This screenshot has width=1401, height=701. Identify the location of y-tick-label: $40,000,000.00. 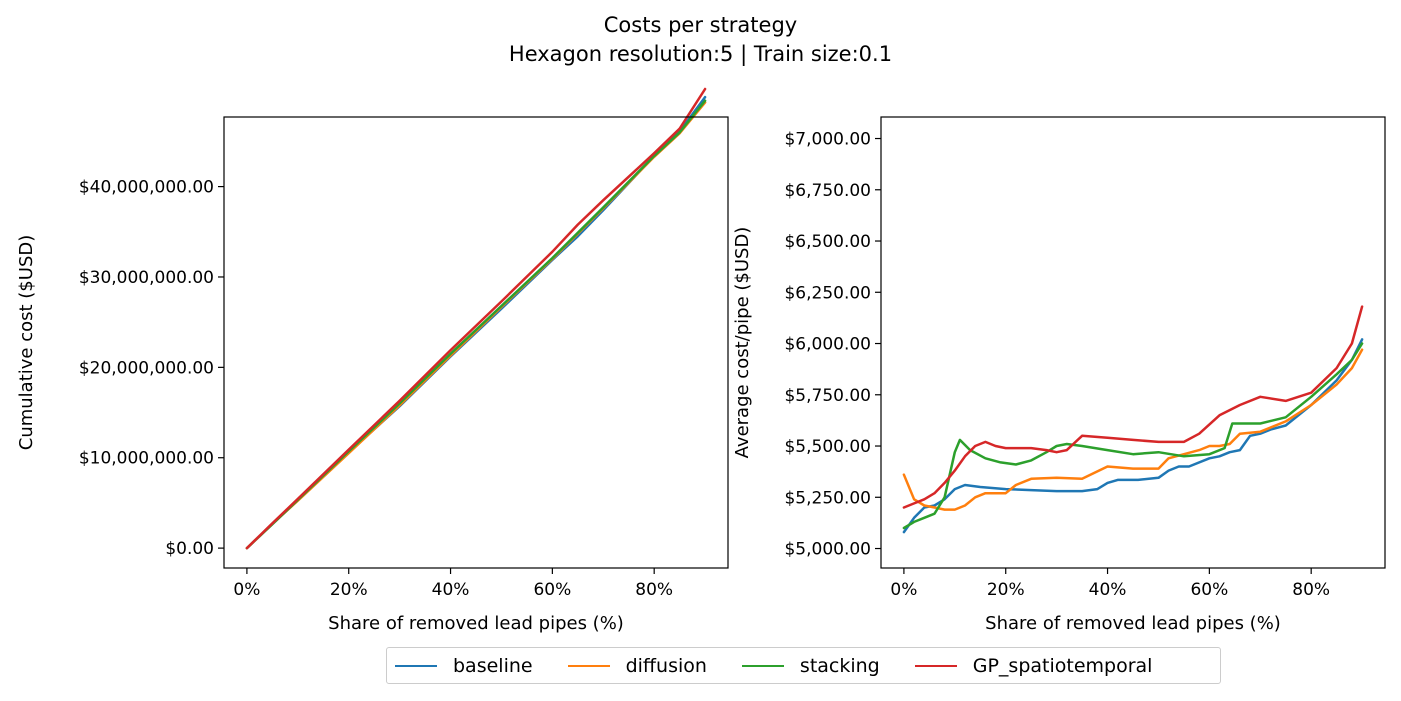
(146, 188).